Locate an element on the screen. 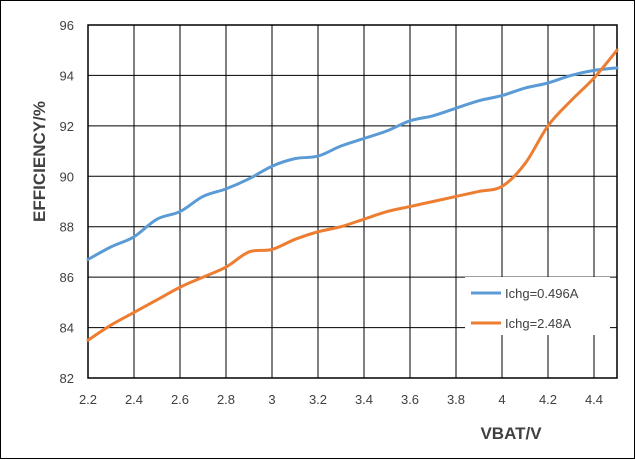 Image resolution: width=635 pixels, height=460 pixels. x-axis-title: VBAT/V is located at coordinates (511, 433).